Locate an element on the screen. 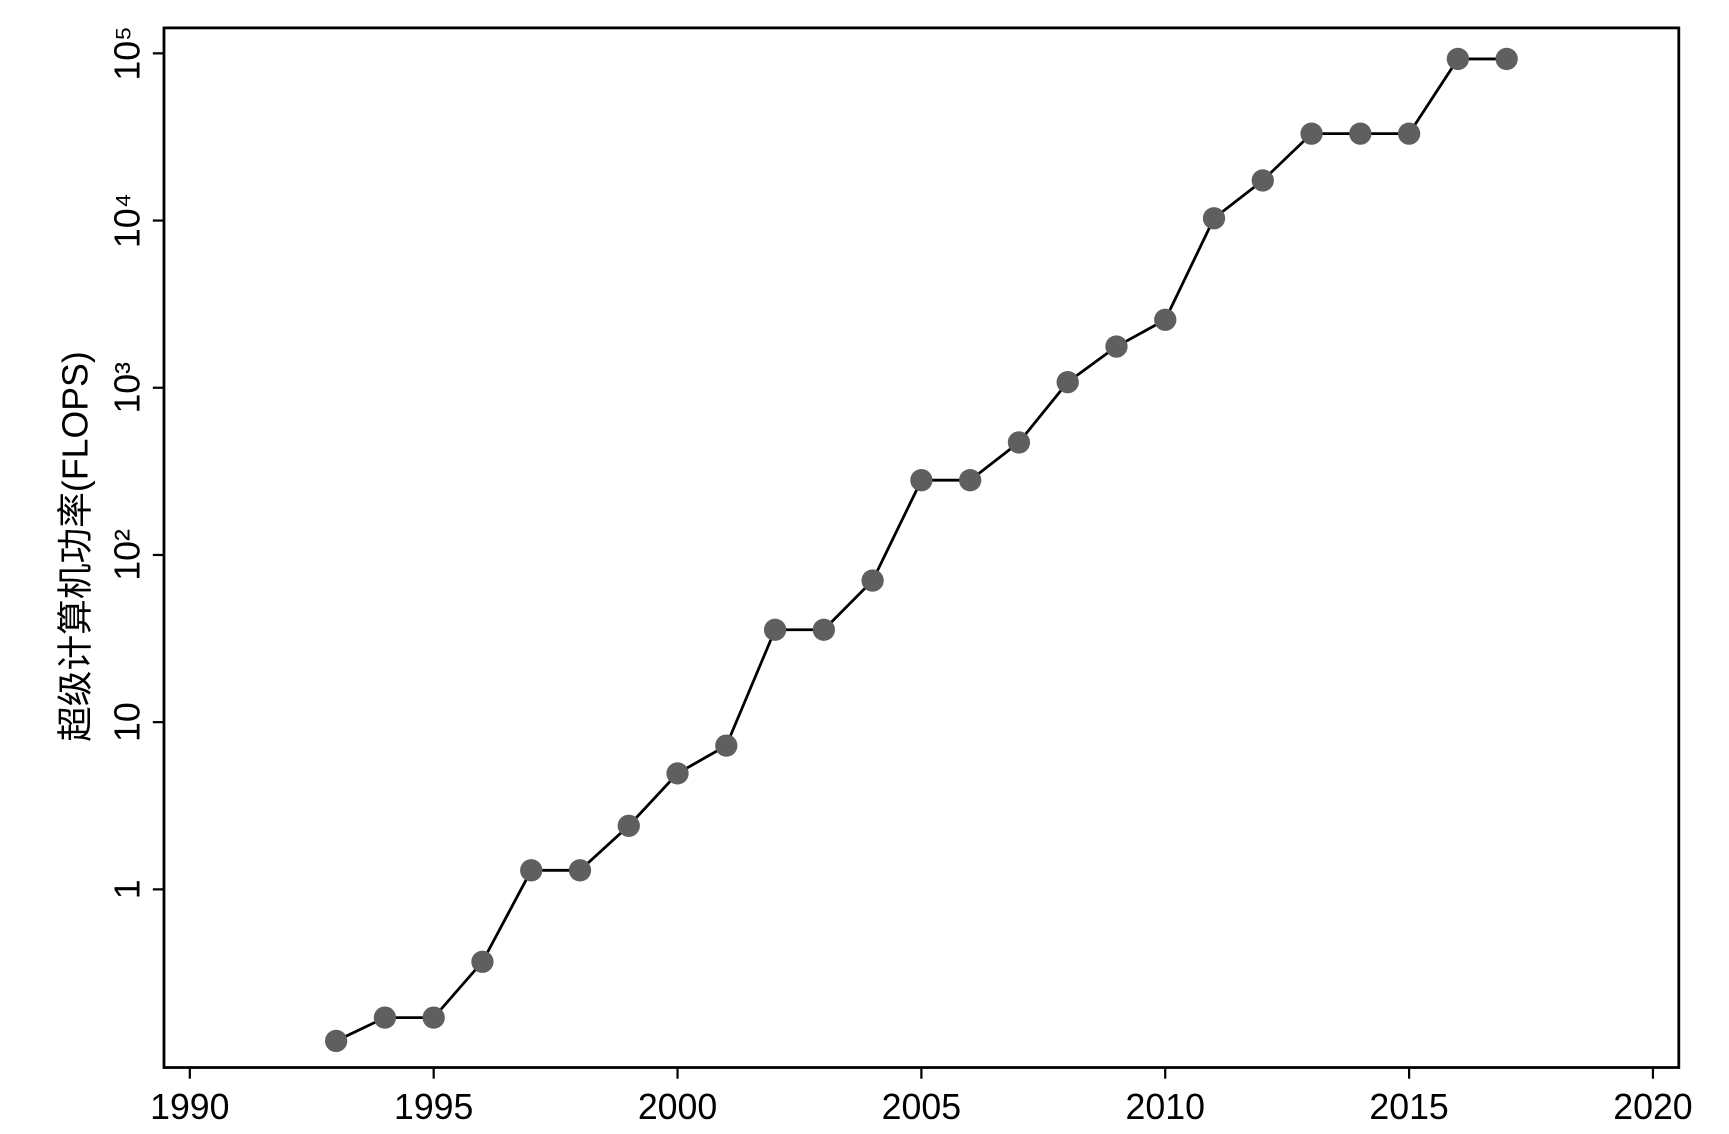 The height and width of the screenshot is (1134, 1729). x-tick-label: 2015 is located at coordinates (1408, 1107).